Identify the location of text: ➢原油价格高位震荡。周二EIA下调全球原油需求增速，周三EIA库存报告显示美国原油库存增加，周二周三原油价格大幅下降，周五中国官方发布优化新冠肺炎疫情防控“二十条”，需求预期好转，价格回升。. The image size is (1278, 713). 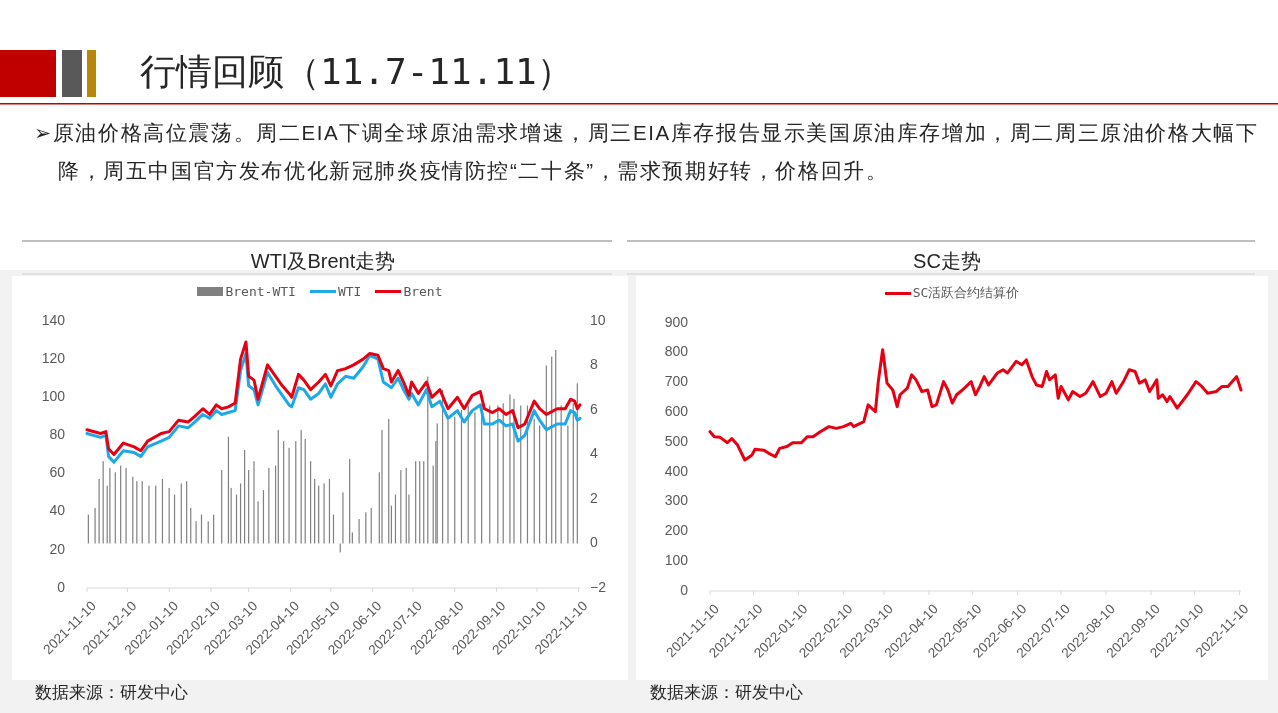
(647, 152).